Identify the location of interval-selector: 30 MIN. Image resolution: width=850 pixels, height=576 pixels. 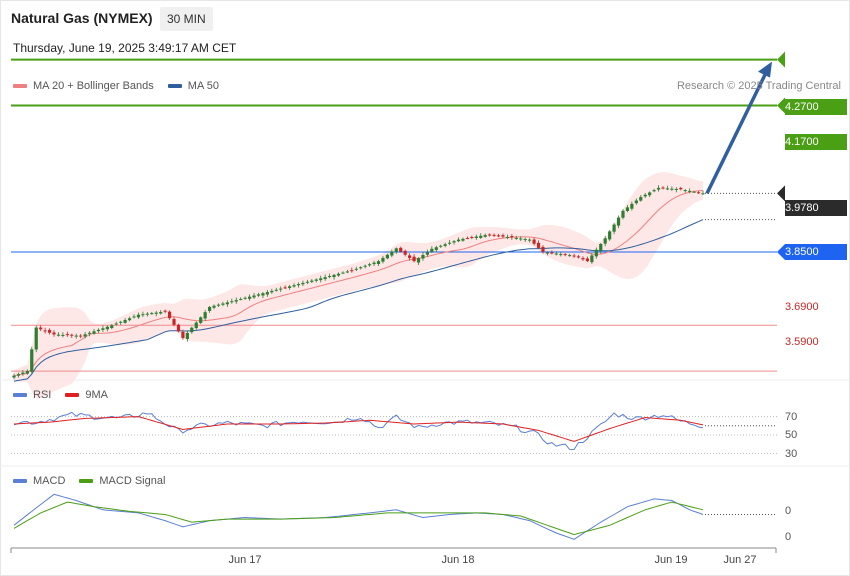
(186, 19).